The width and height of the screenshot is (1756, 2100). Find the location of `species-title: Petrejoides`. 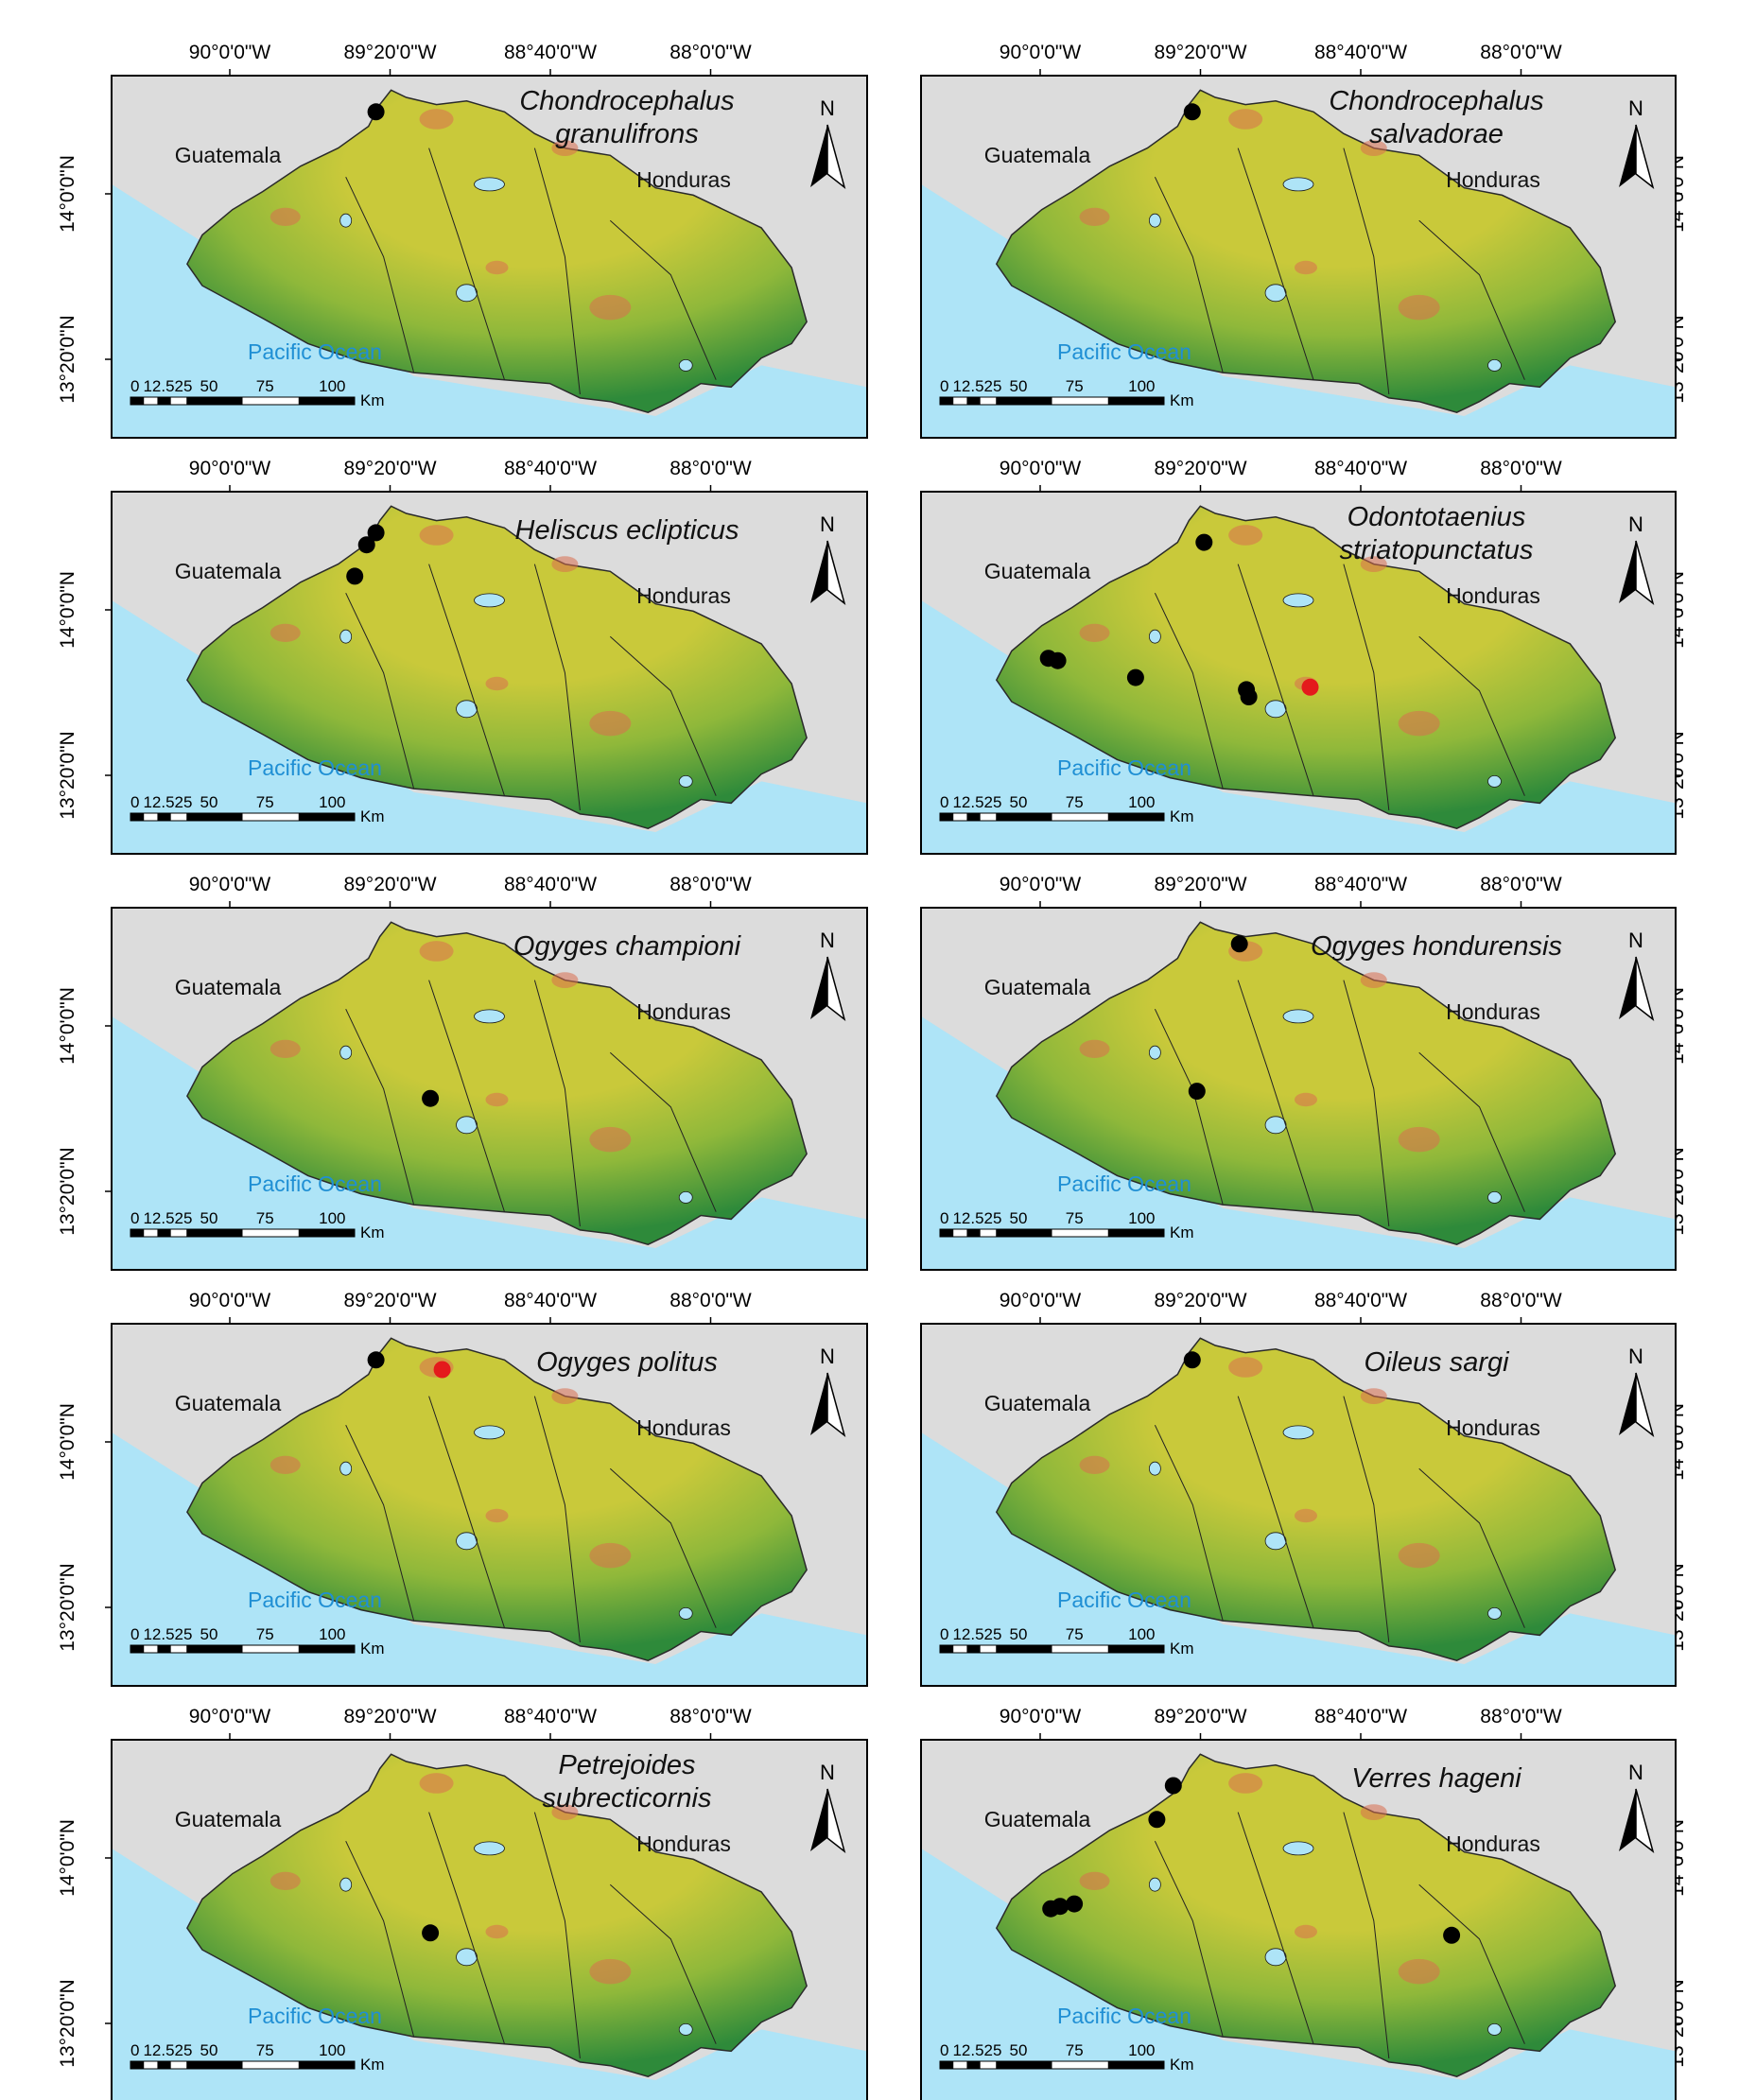

species-title: Petrejoides is located at coordinates (626, 1765).